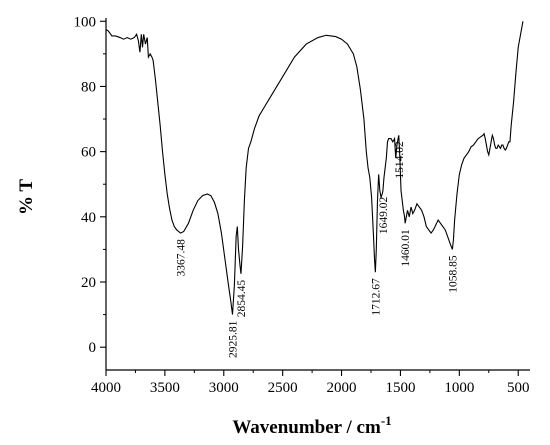  What do you see at coordinates (88, 87) in the screenshot?
I see `y-tick-label-80: 80` at bounding box center [88, 87].